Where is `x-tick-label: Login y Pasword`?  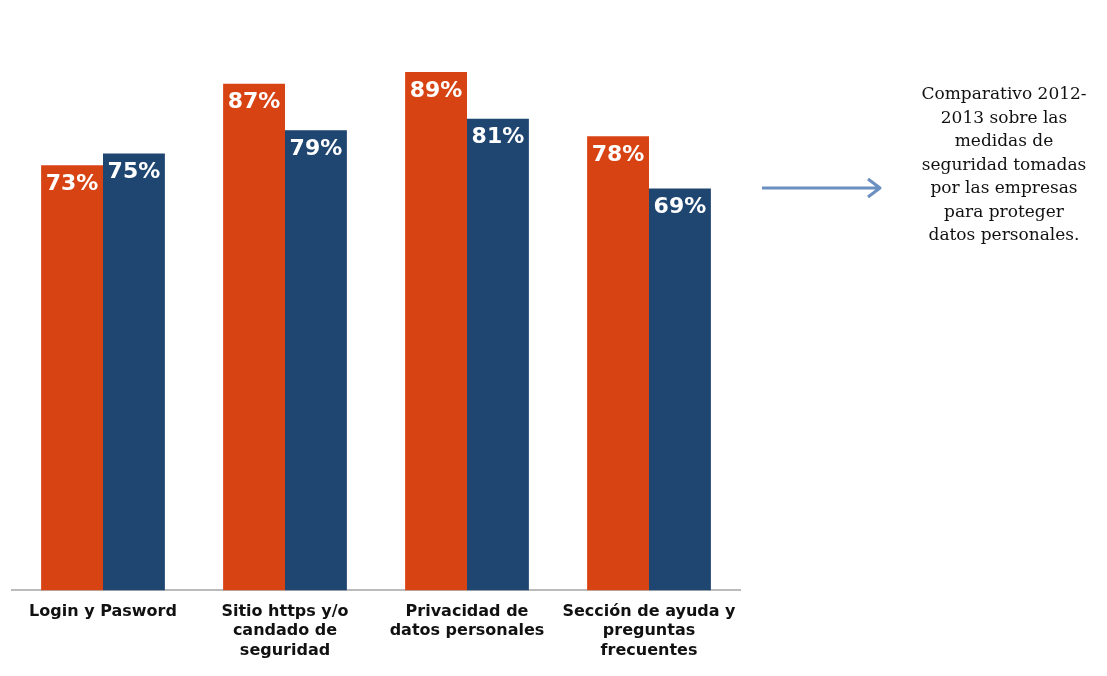
x-tick-label: Login y Pasword is located at coordinates (103, 611).